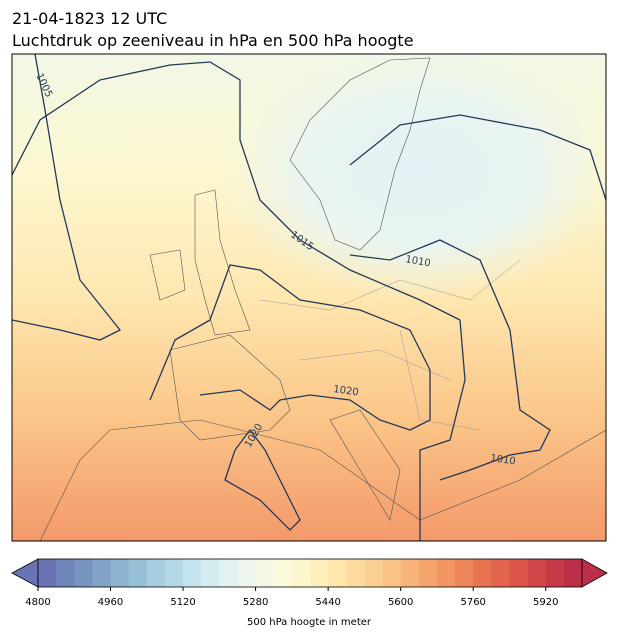 The image size is (618, 639). What do you see at coordinates (346, 391) in the screenshot?
I see `contour-label: 1020` at bounding box center [346, 391].